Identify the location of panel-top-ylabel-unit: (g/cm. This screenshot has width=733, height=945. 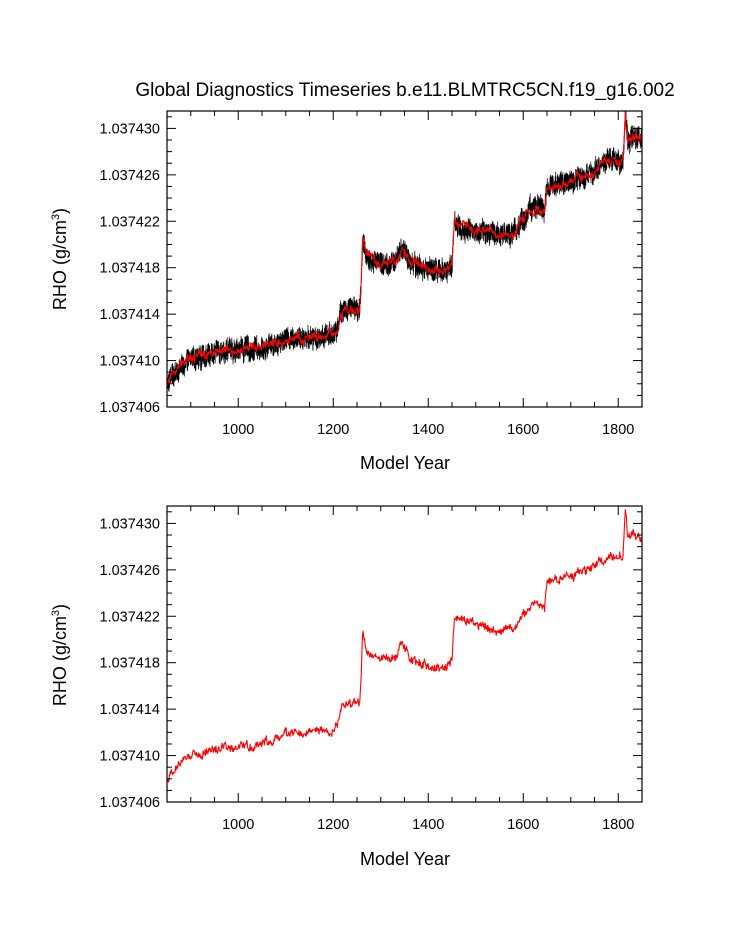
(60, 242).